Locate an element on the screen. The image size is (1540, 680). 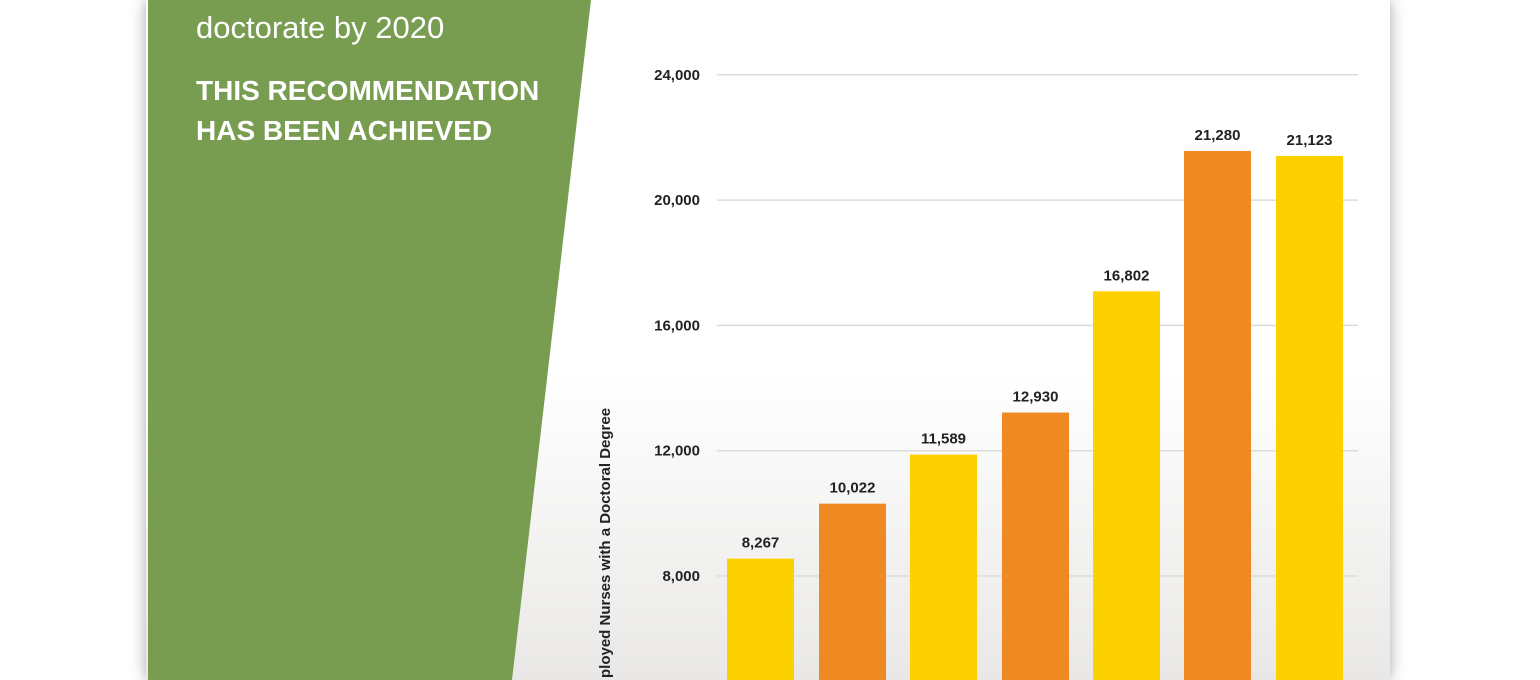
y-tick-label: 24,000 is located at coordinates (677, 75).